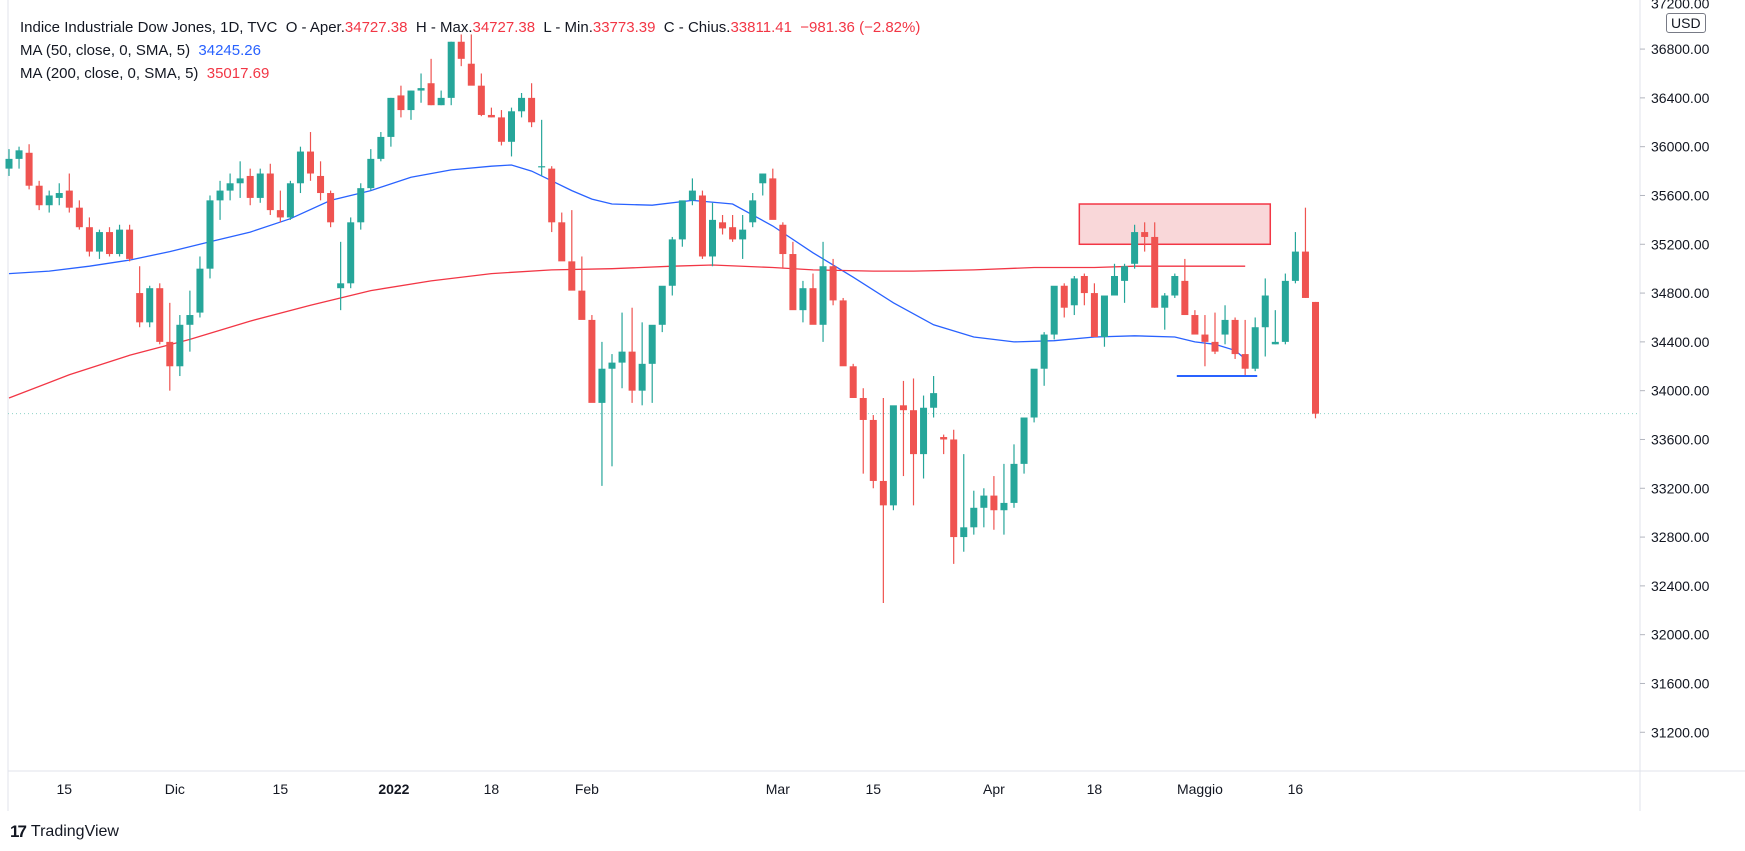 The height and width of the screenshot is (851, 1745). What do you see at coordinates (470, 73) in the screenshot?
I see `legend-ma200-row: MA (200, close, 0, SMA, 5) 35017.69` at bounding box center [470, 73].